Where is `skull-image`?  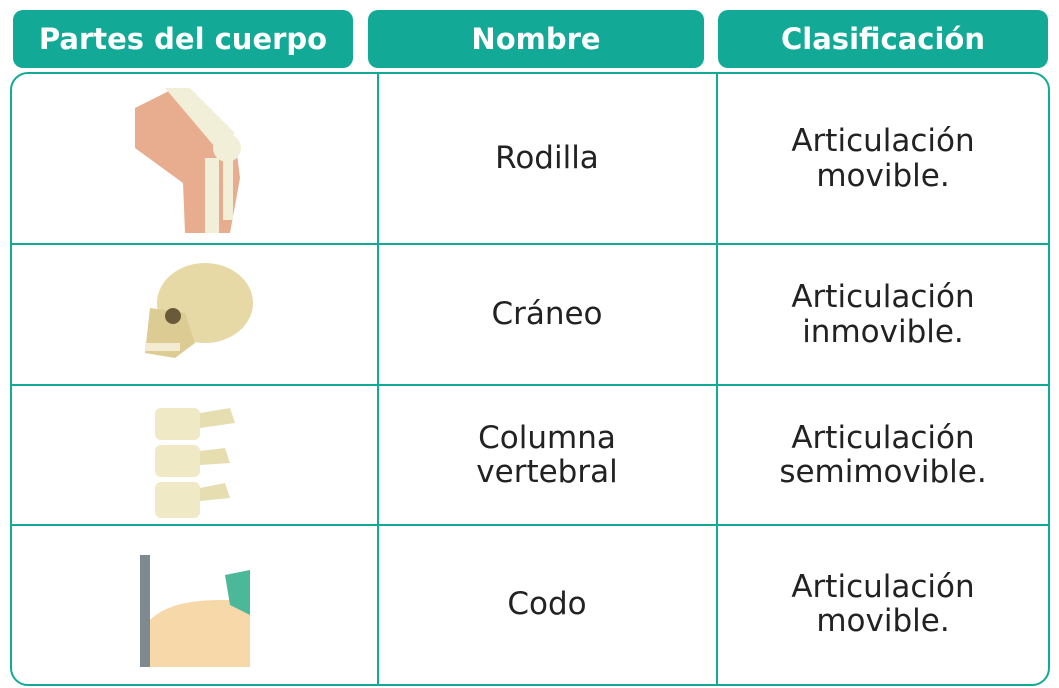
skull-image is located at coordinates (199, 310).